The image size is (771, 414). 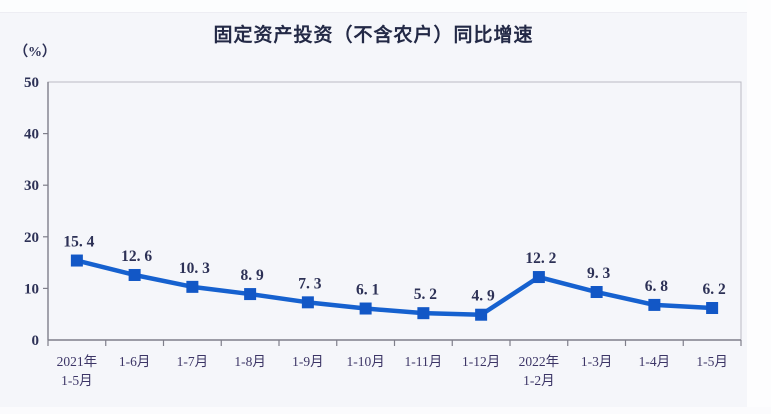 What do you see at coordinates (373, 35) in the screenshot?
I see `chart-title: 固定资产投资（不含农户）同比增速` at bounding box center [373, 35].